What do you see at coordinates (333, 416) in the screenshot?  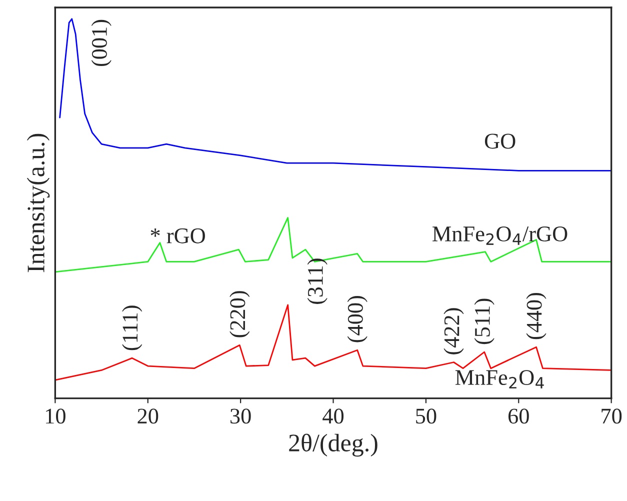 I see `x-tick-label: 40` at bounding box center [333, 416].